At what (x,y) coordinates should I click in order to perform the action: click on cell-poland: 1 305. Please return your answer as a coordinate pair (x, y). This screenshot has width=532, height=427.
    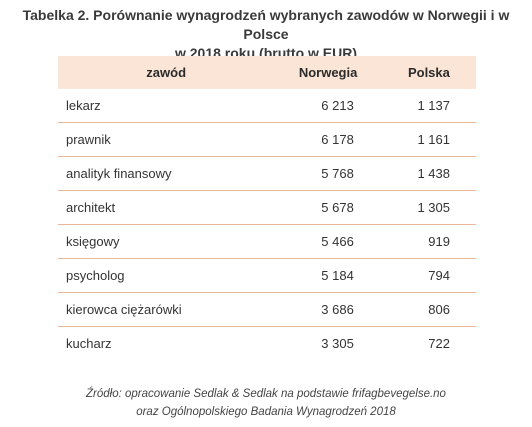
    Looking at the image, I should click on (428, 207).